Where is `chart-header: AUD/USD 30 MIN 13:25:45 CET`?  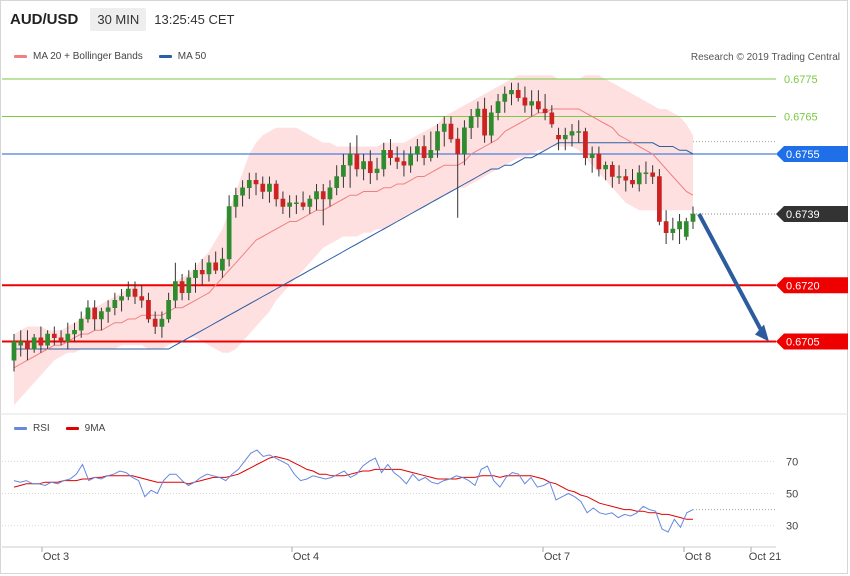 chart-header: AUD/USD 30 MIN 13:25:45 CET is located at coordinates (120, 19).